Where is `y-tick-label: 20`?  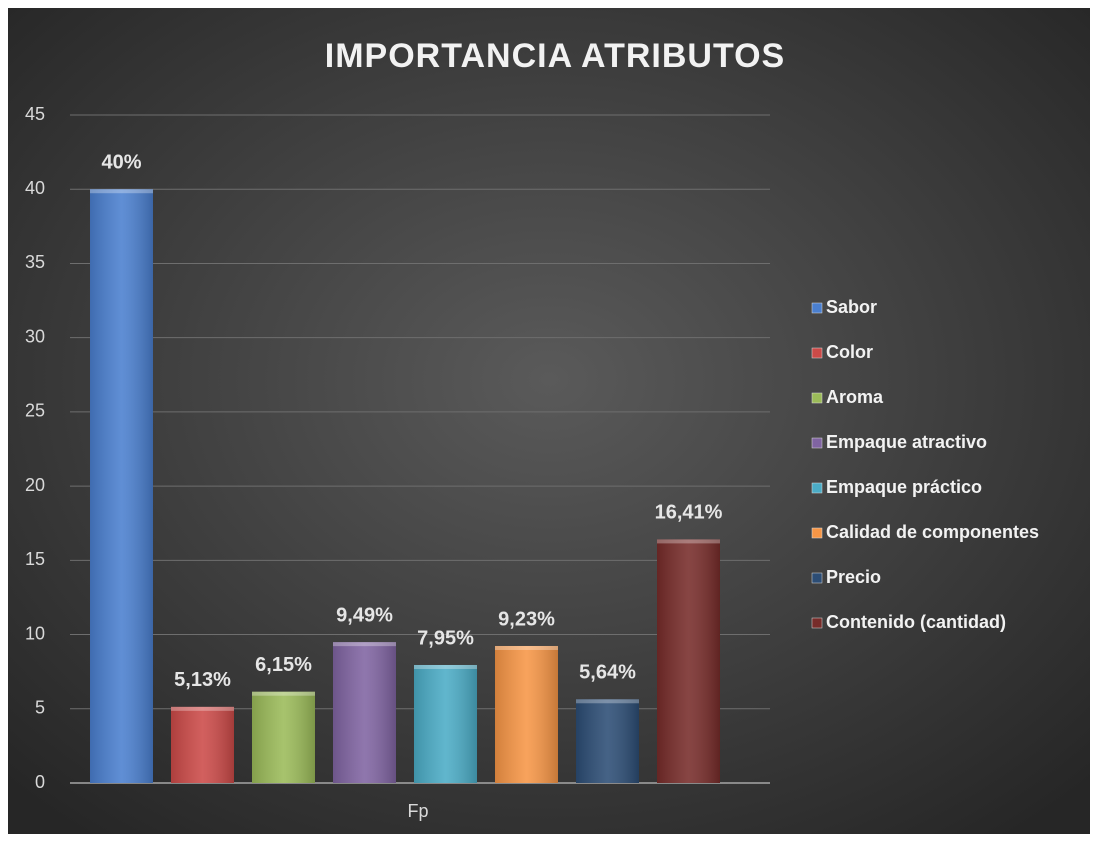
y-tick-label: 20 is located at coordinates (35, 485).